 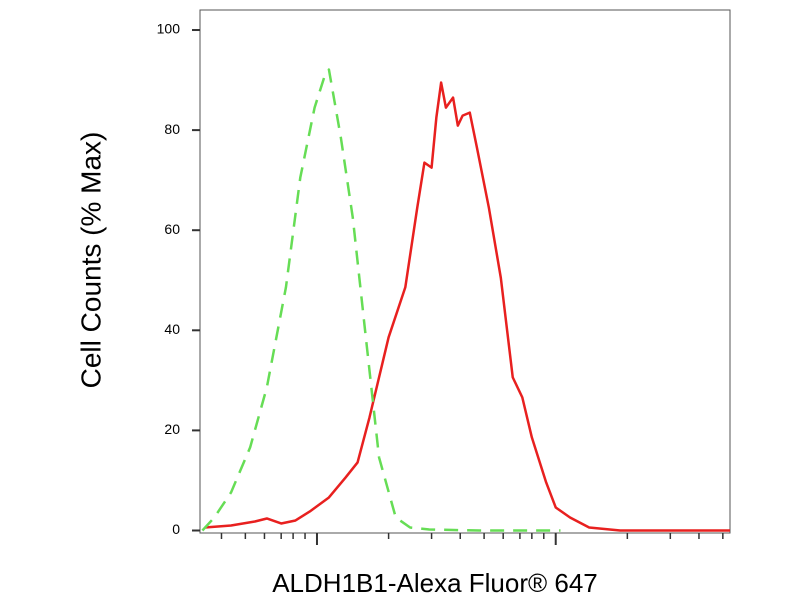 I want to click on x-axis-label: ALDH1B1-Alexa Fluor® 647, so click(x=435, y=583).